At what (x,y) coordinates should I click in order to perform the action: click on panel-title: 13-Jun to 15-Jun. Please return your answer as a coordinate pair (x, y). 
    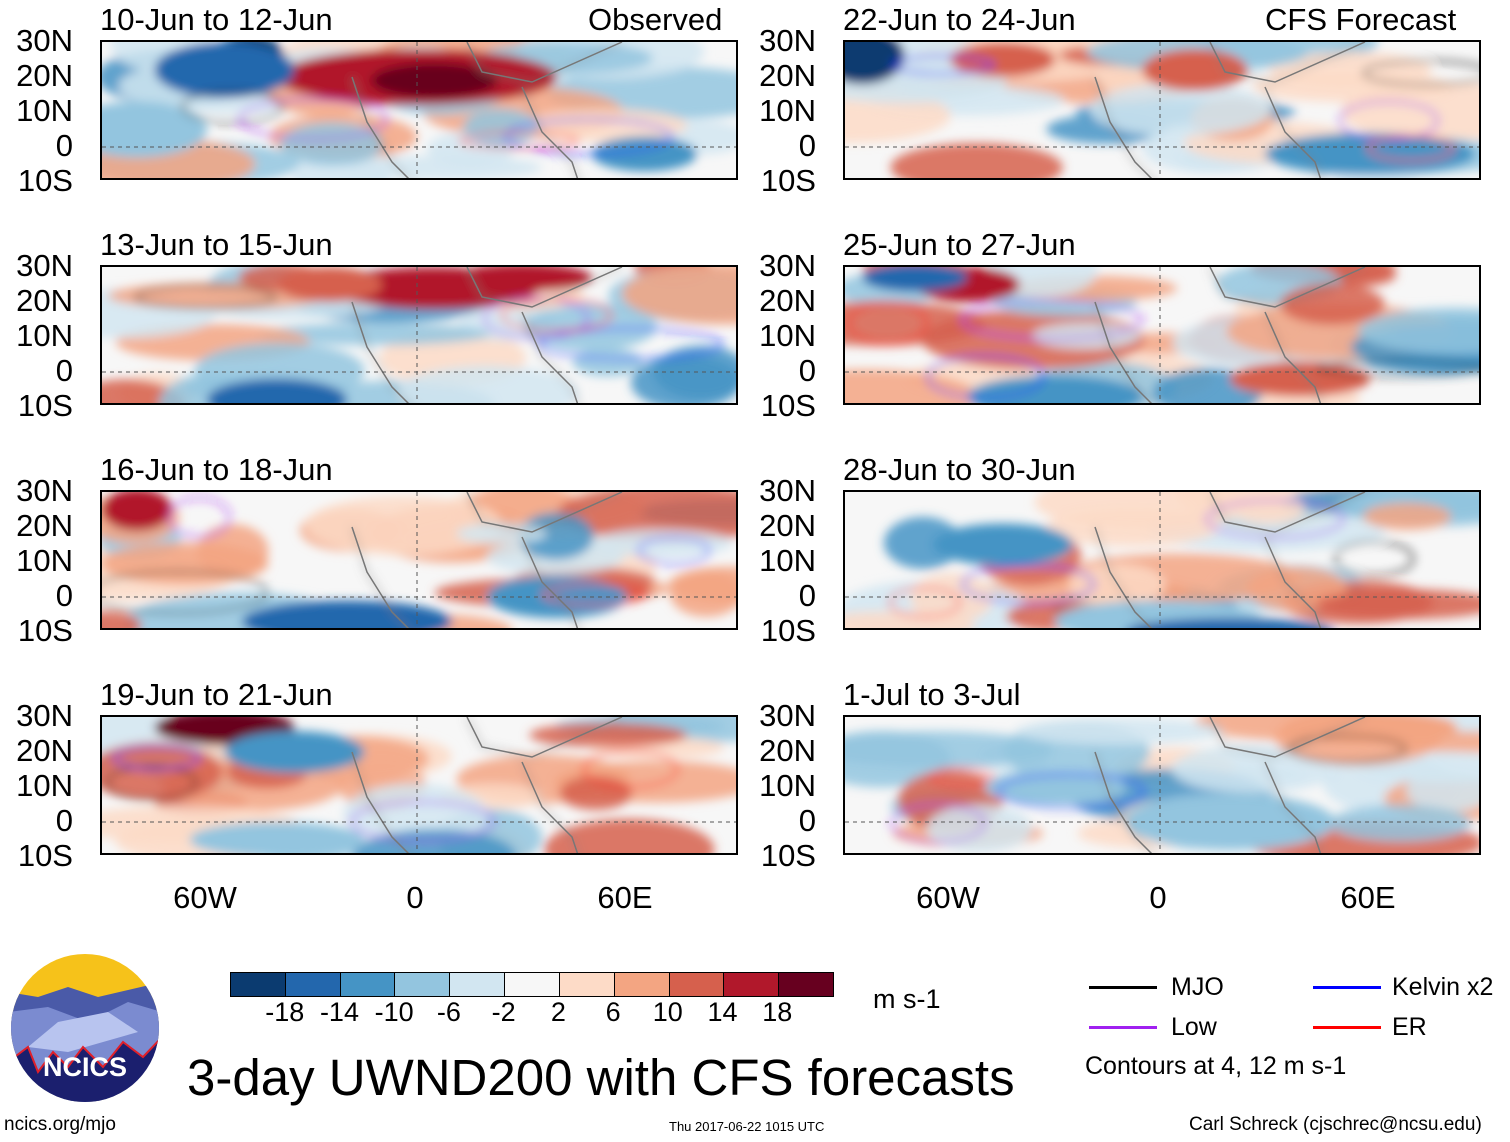
    Looking at the image, I should click on (216, 244).